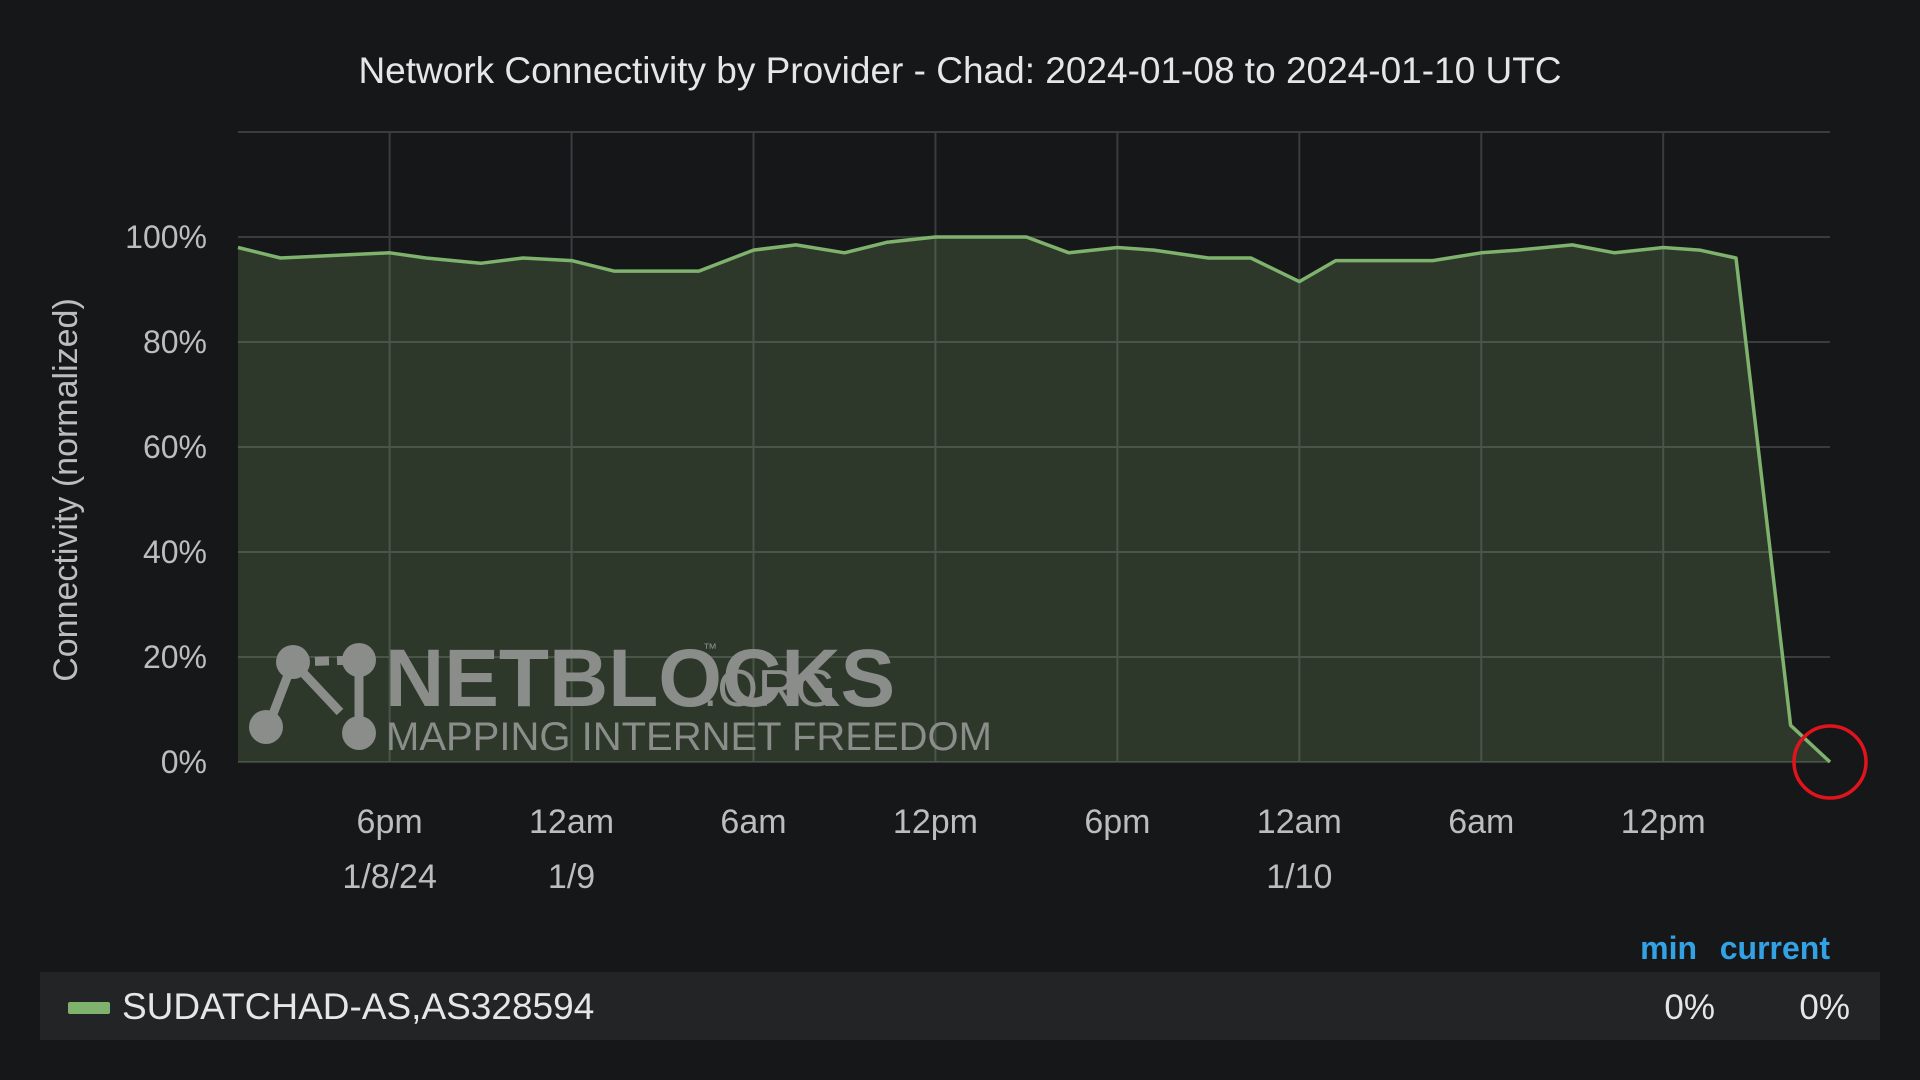 This screenshot has height=1080, width=1920. Describe the element at coordinates (66, 490) in the screenshot. I see `y-axis-title: Connectivity (normalized)` at that location.